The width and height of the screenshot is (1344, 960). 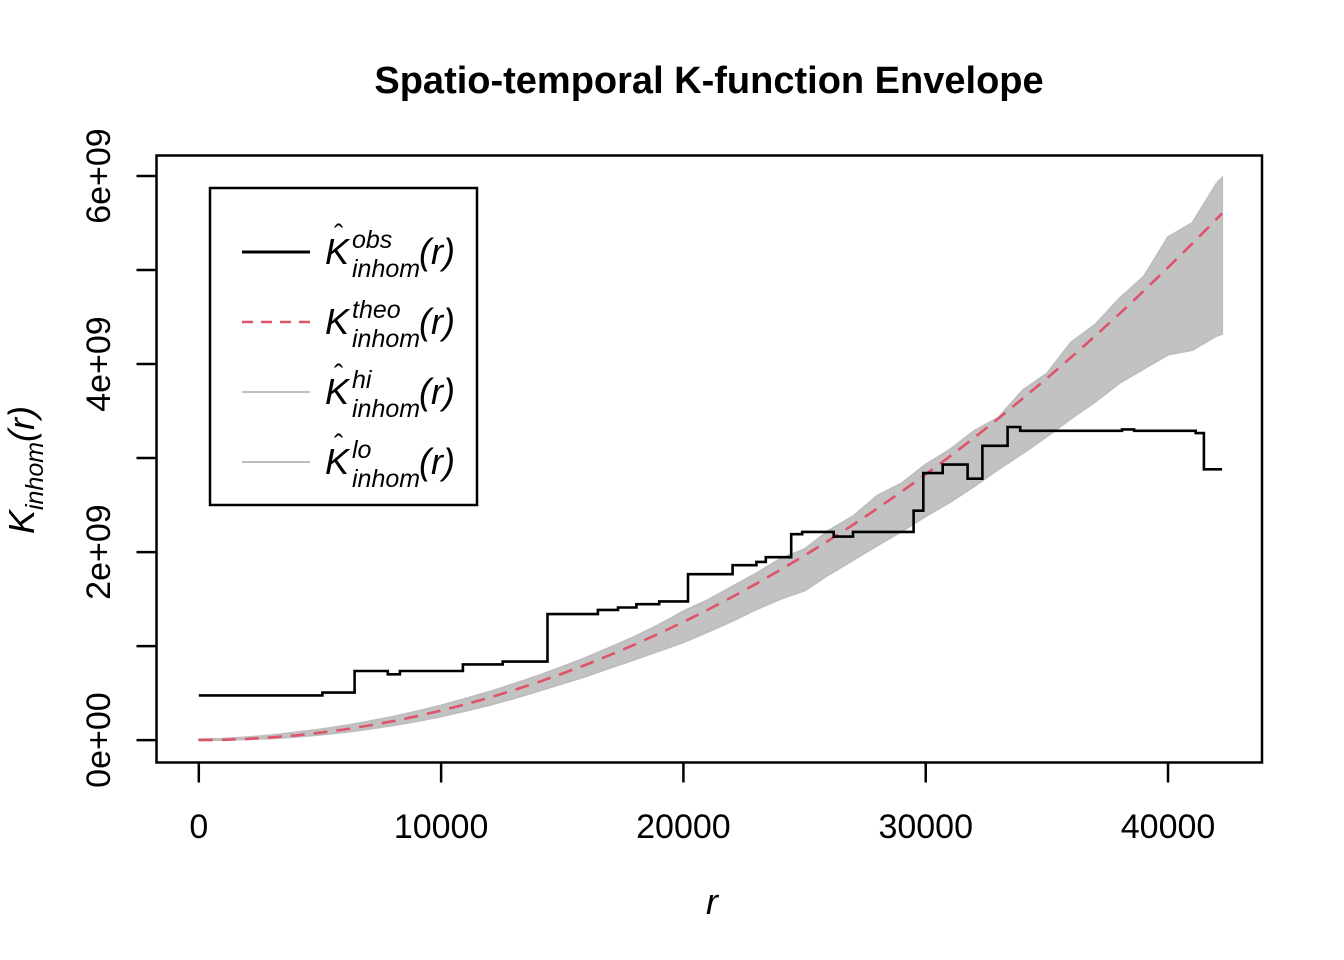 I want to click on x-tick-label: 30000, so click(x=925, y=827).